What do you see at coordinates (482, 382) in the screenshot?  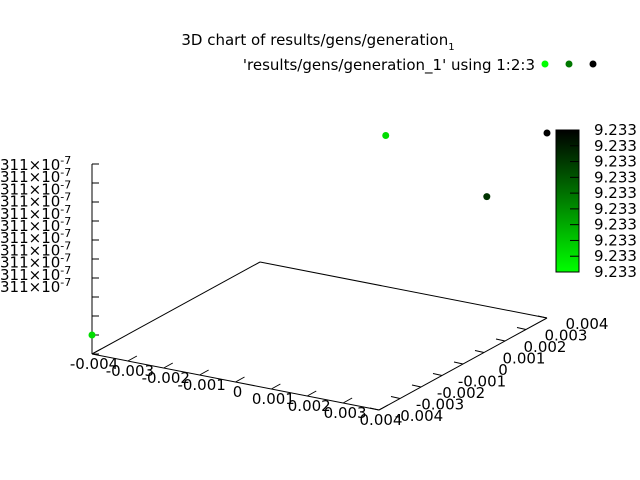 I see `y-tick-label: -0.001` at bounding box center [482, 382].